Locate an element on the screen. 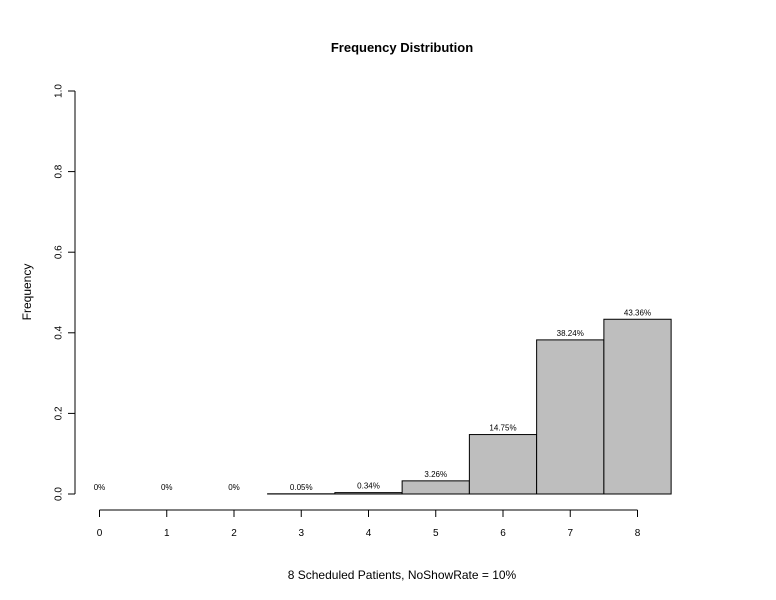 The image size is (776, 600). y-axis: 0.0 0.2 0.4 0.6 0.8 1.0 is located at coordinates (65, 292).